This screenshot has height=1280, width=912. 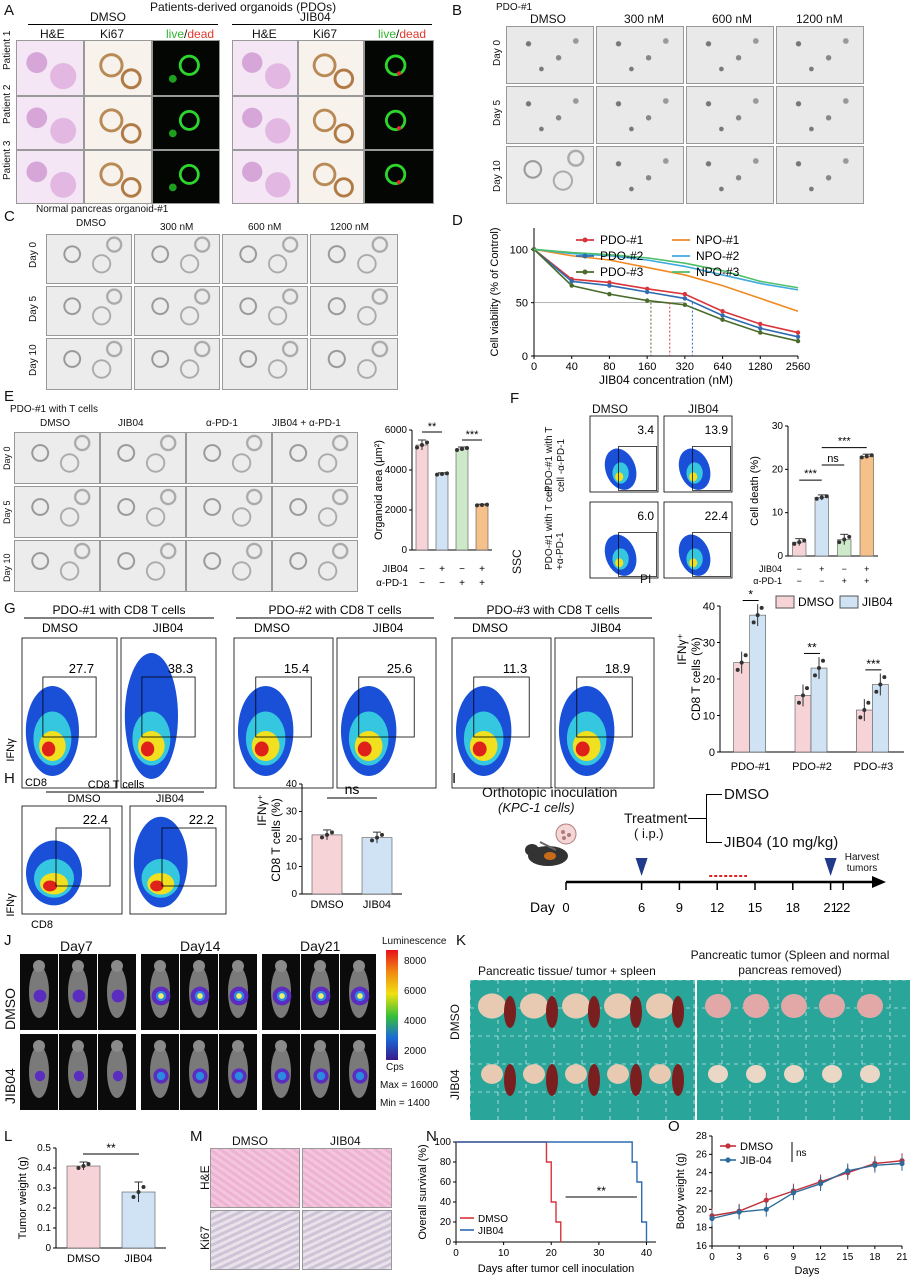 What do you see at coordinates (331, 123) in the screenshot?
I see `micrograph-ki67` at bounding box center [331, 123].